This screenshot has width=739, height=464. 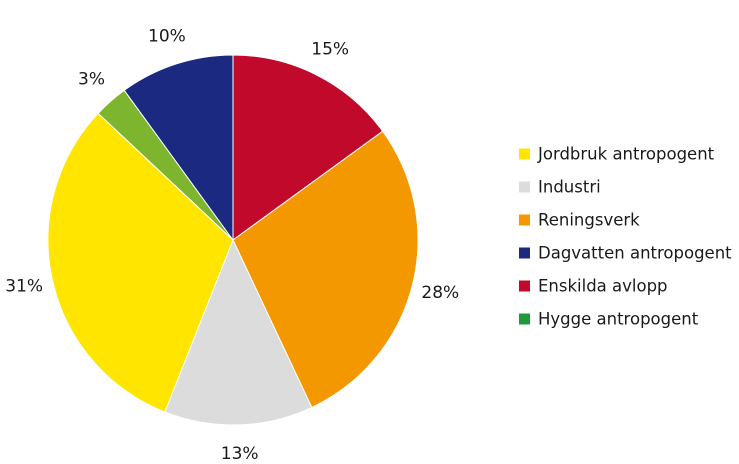 I want to click on slice-percent-label: 28%, so click(x=440, y=293).